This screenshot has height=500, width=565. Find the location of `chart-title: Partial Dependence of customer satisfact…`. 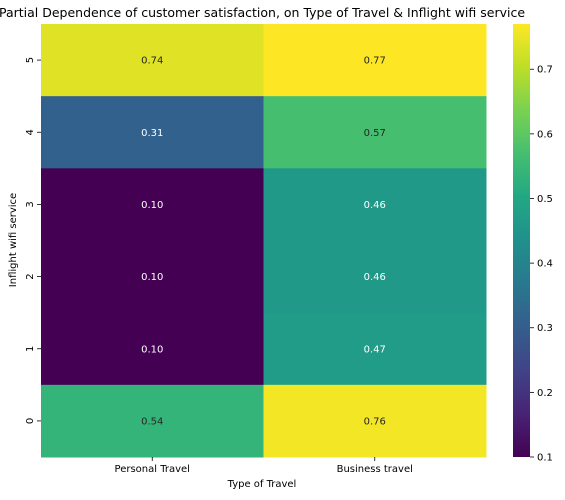

chart-title: Partial Dependence of customer satisfact… is located at coordinates (262, 12).